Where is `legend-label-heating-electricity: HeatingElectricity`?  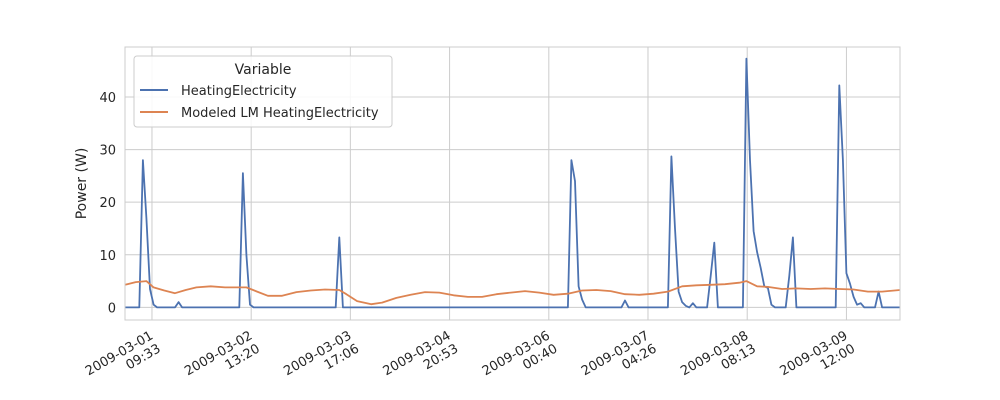 legend-label-heating-electricity: HeatingElectricity is located at coordinates (239, 91).